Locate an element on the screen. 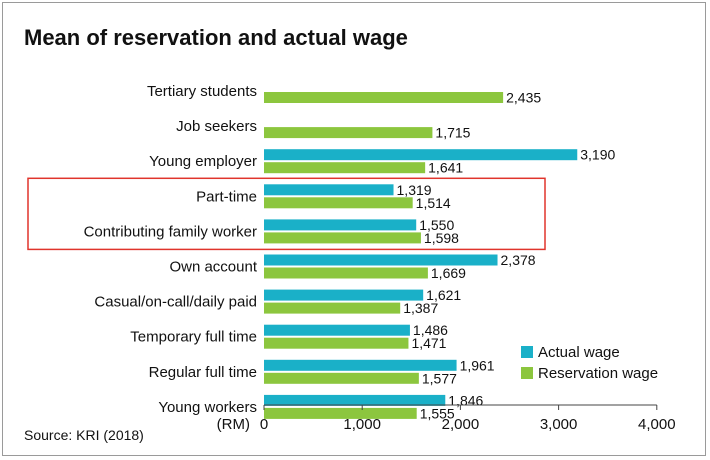 This screenshot has width=710, height=460. value-label: 1,669 is located at coordinates (448, 273).